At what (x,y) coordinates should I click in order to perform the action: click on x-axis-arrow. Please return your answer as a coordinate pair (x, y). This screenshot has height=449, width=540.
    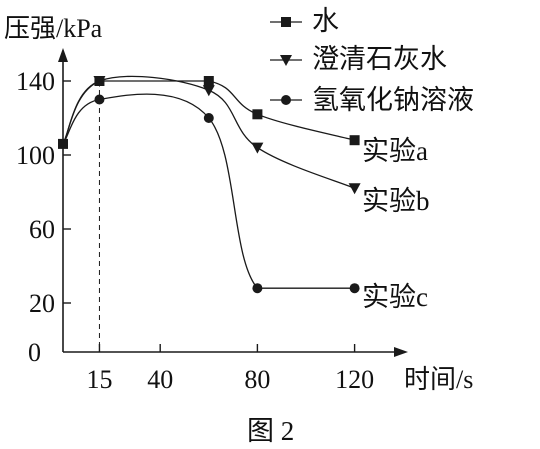
    Looking at the image, I should click on (401, 352).